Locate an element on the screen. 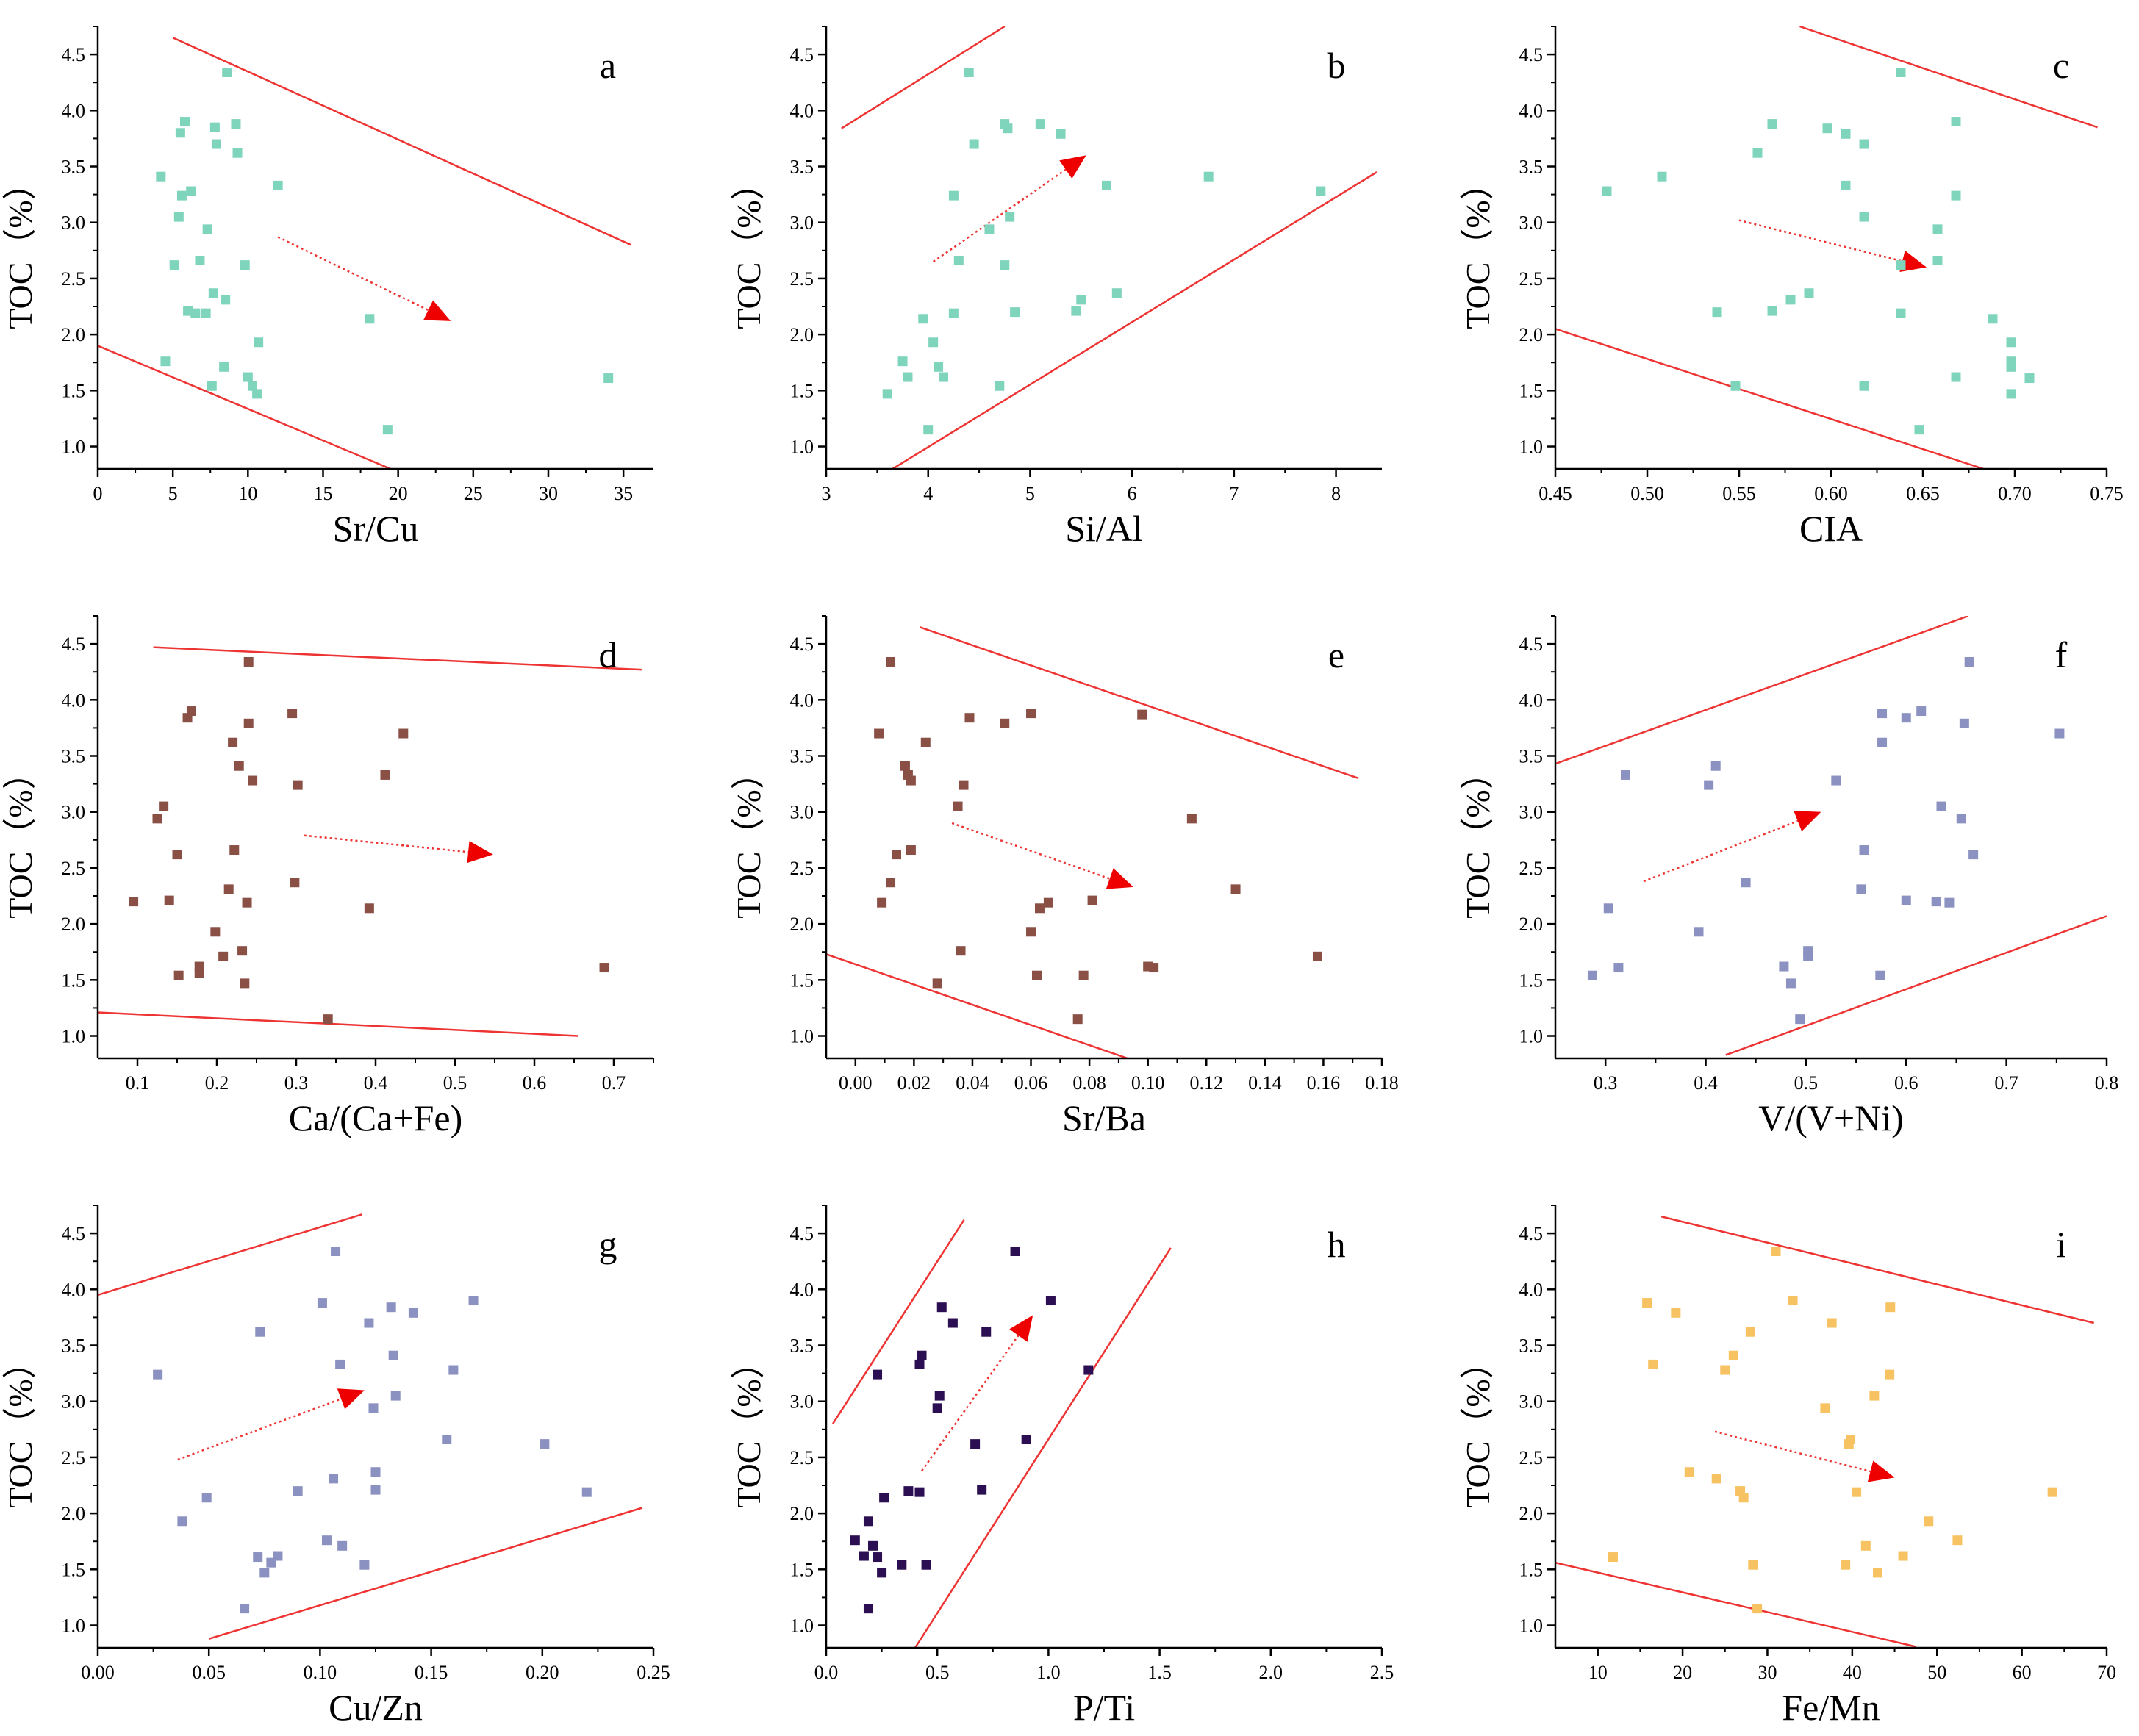 The image size is (2139, 1736). x-tick-label: 0.5 is located at coordinates (938, 1672).